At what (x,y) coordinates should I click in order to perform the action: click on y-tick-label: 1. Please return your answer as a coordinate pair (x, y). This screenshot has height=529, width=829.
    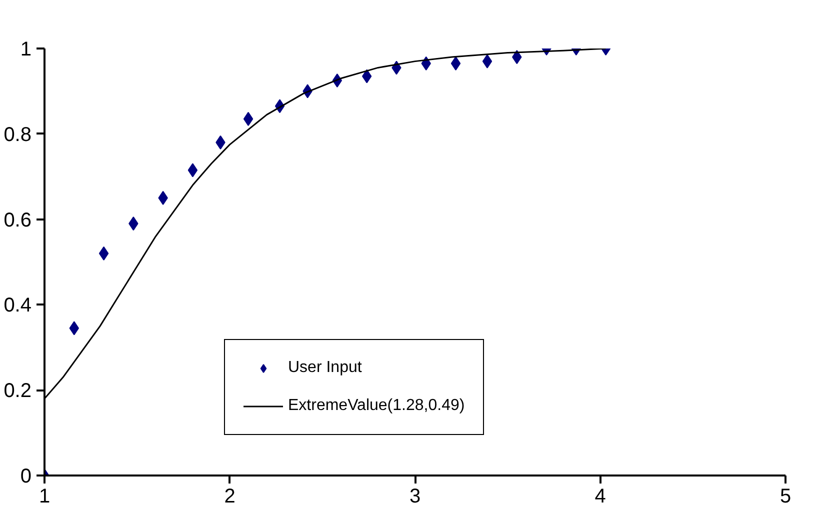
    Looking at the image, I should click on (26, 49).